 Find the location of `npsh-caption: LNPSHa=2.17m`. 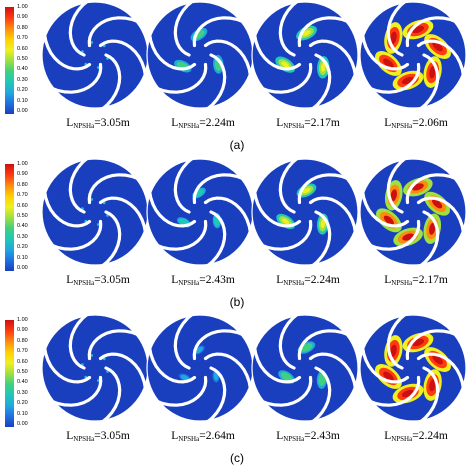

npsh-caption: LNPSHa=2.17m is located at coordinates (308, 123).